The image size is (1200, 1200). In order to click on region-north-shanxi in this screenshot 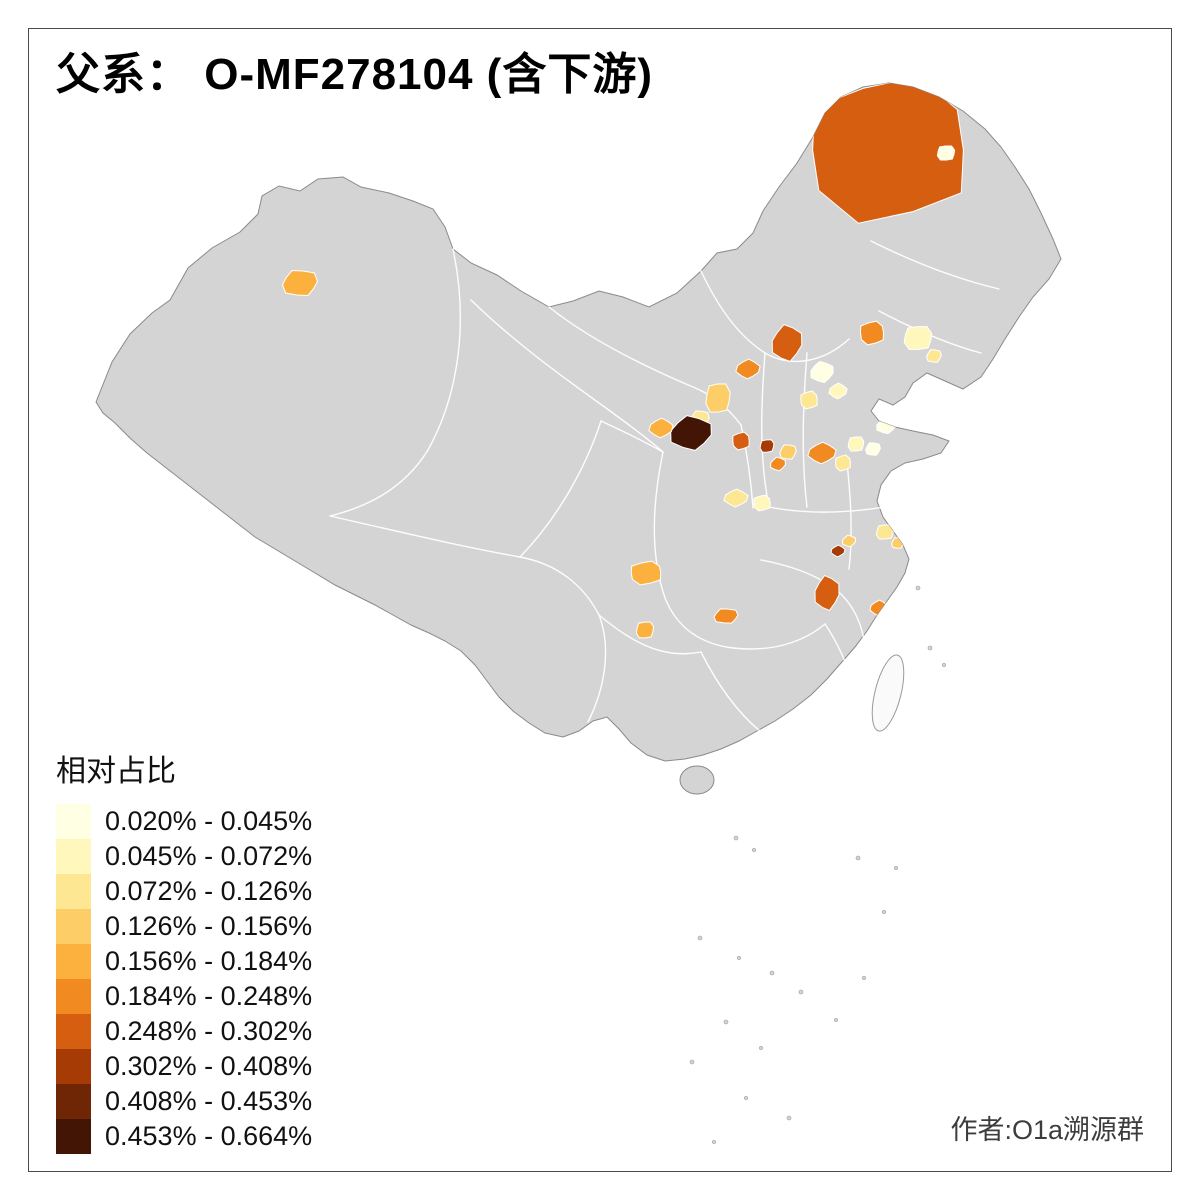, I will do `click(718, 398)`.